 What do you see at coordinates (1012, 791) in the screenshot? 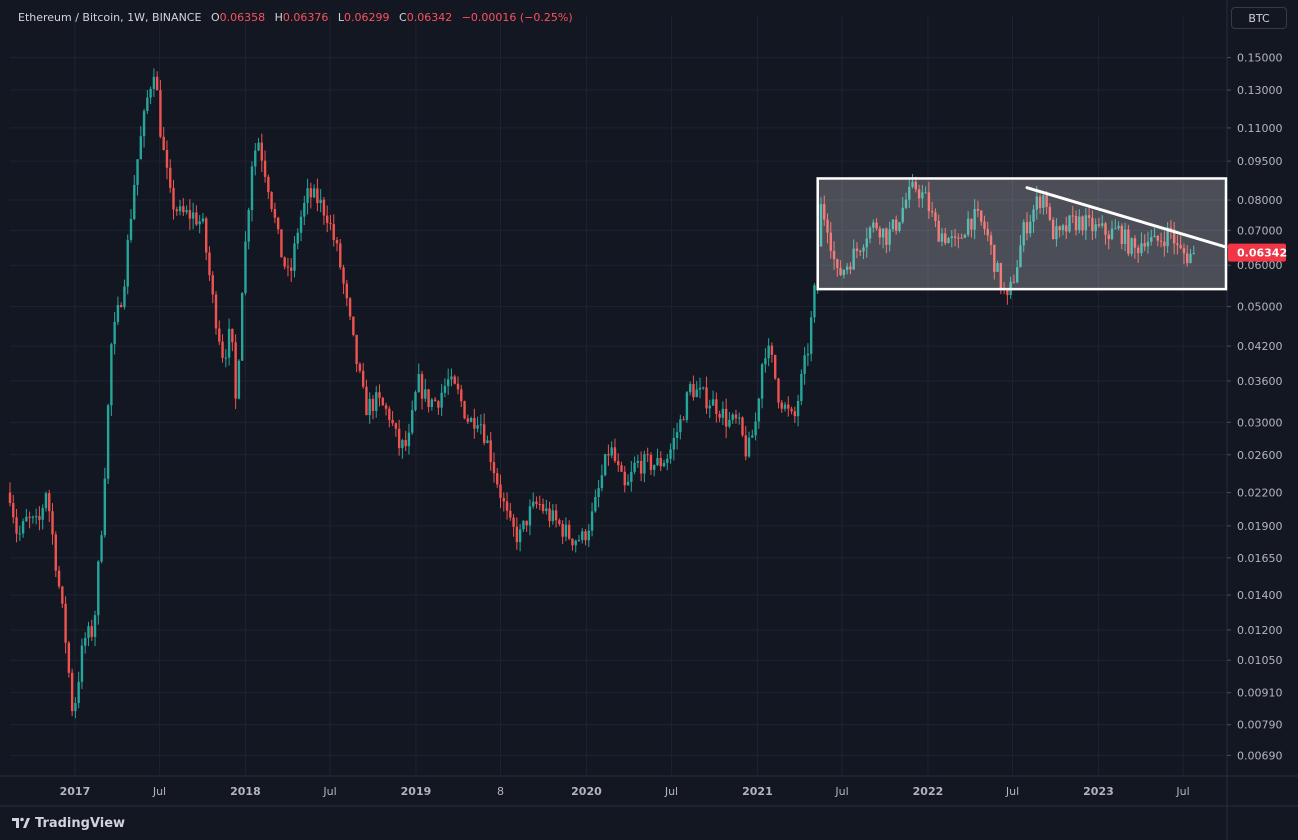
I see `x-tick-label: Jul` at bounding box center [1012, 791].